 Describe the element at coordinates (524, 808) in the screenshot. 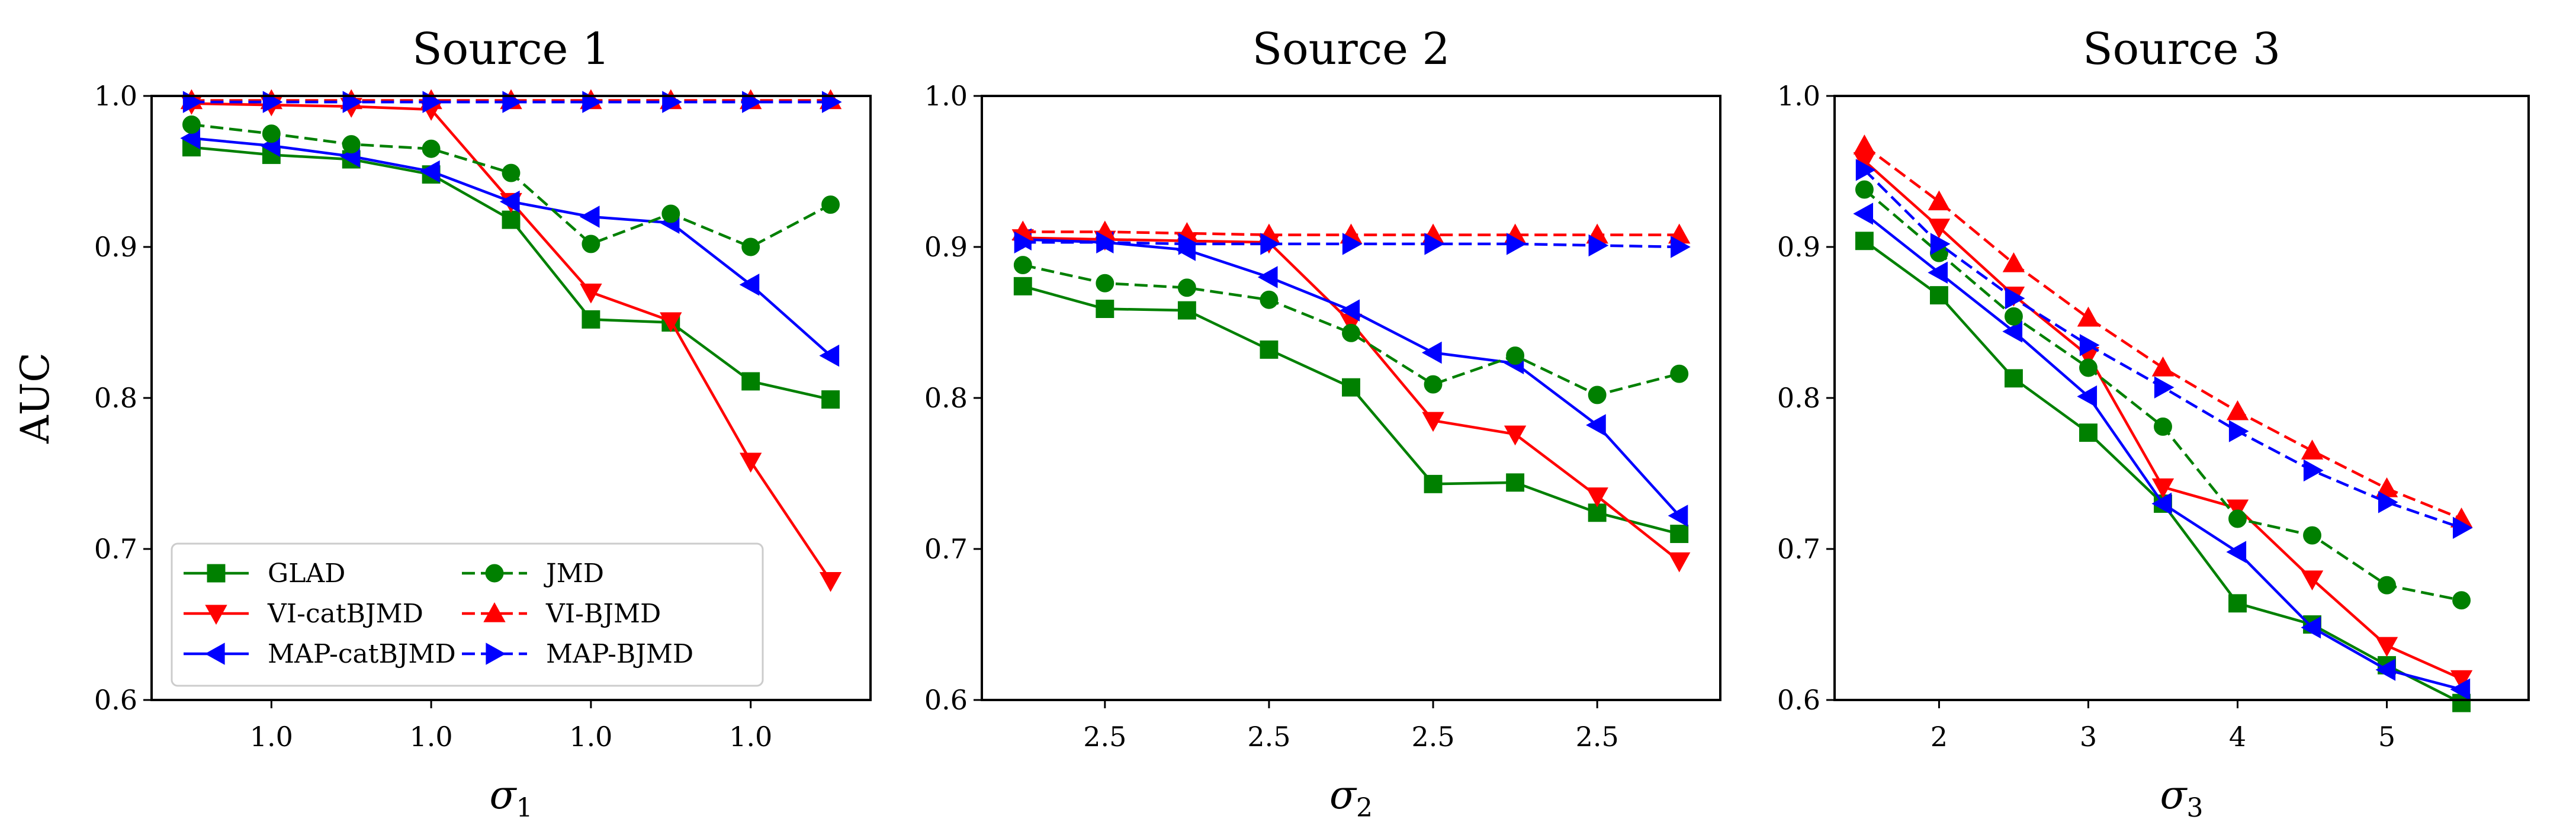

I see `x-axis-subscript: 1` at that location.